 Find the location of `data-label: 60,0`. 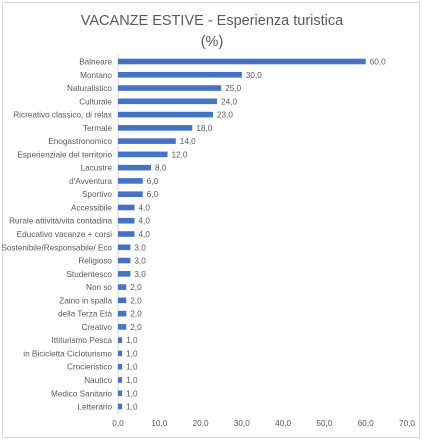

data-label: 60,0 is located at coordinates (378, 62).